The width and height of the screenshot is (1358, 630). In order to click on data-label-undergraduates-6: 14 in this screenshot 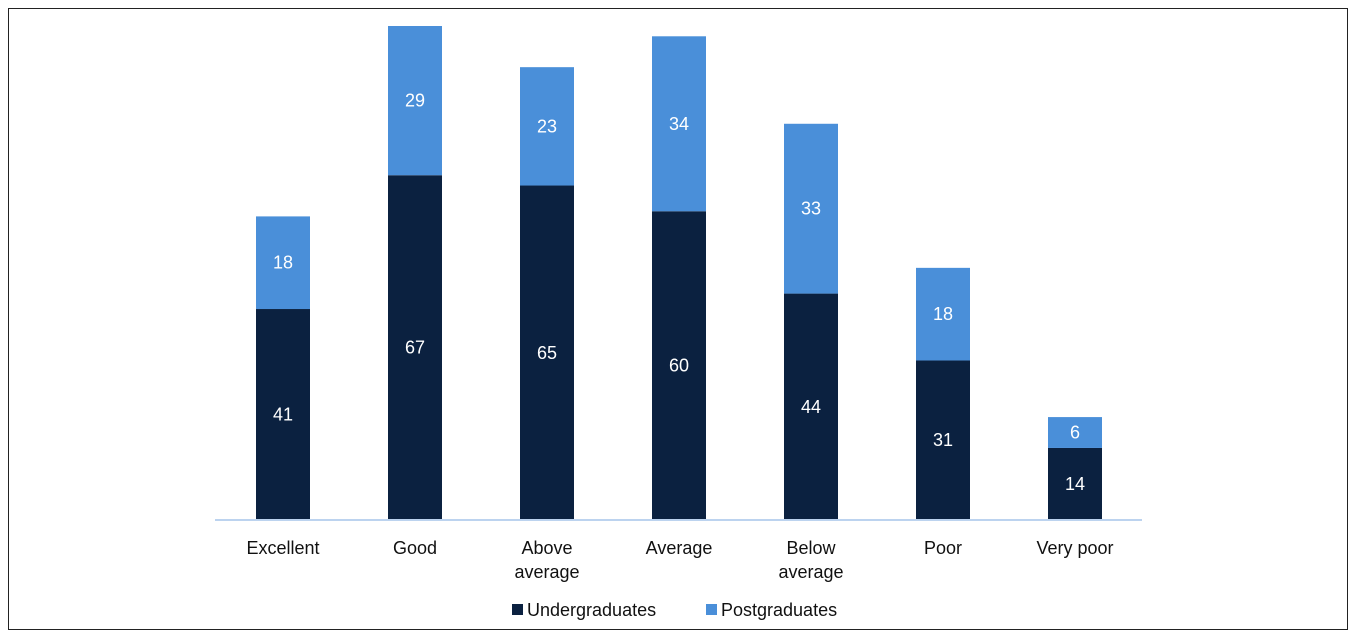, I will do `click(1075, 484)`.